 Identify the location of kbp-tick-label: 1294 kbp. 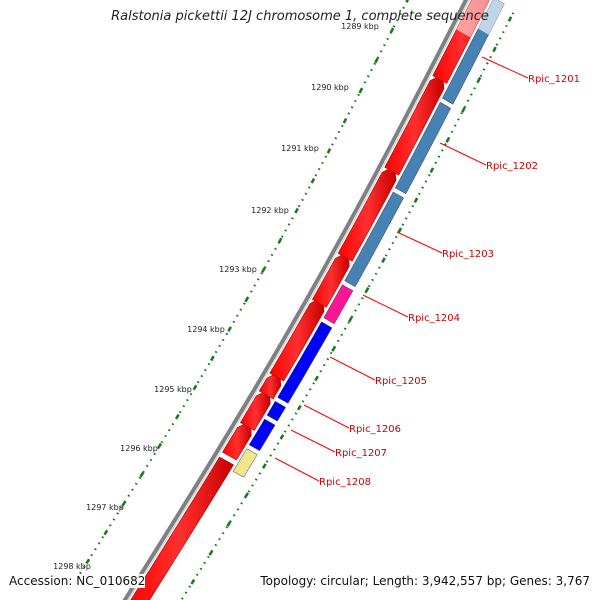
(206, 329).